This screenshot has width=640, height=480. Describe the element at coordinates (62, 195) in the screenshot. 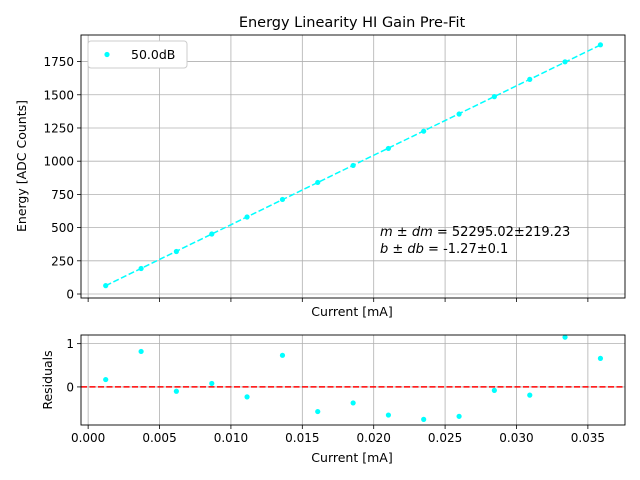

I see `y-tick-label: 750` at that location.